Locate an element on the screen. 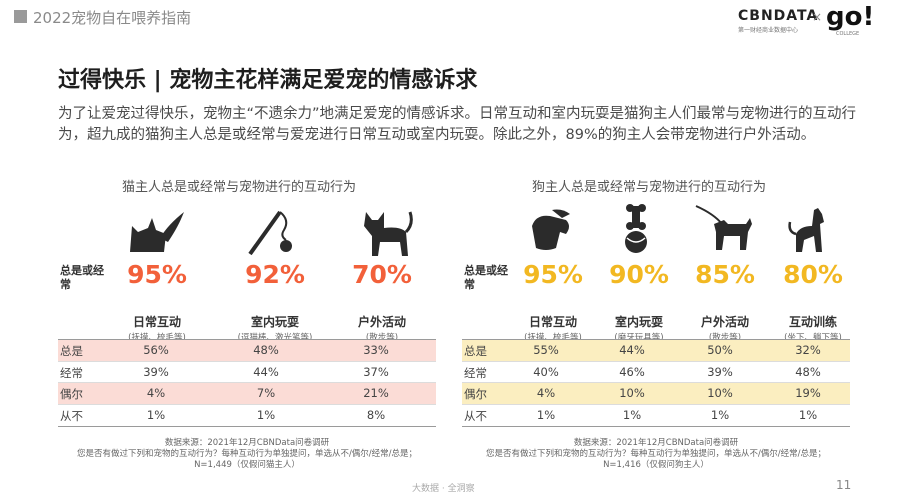  cat-note-line: N=1,449（仅假问猫主人） is located at coordinates (247, 465).